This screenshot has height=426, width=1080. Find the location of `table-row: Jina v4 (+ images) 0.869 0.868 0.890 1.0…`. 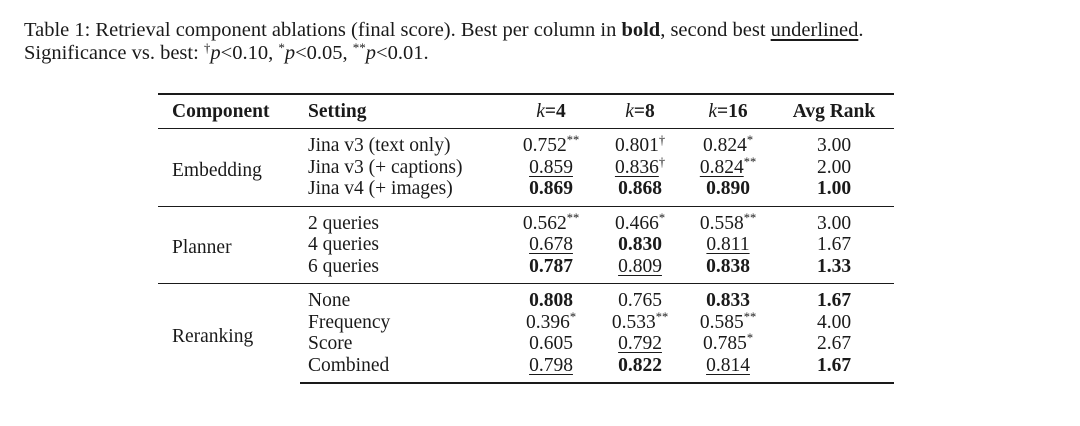

table-row: Jina v4 (+ images) 0.869 0.868 0.890 1.0… is located at coordinates (526, 192).